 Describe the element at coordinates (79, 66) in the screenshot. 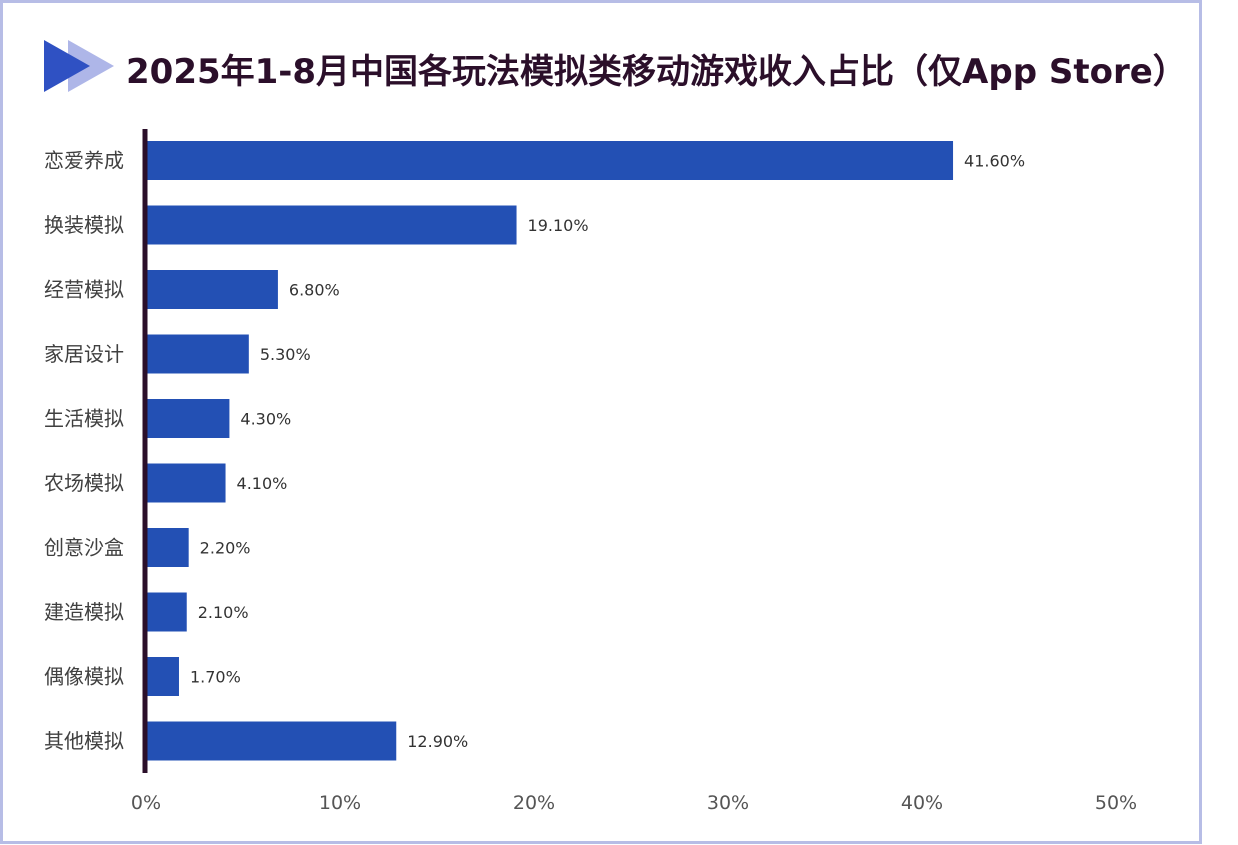

I see `double-triangle-arrow-icon` at that location.